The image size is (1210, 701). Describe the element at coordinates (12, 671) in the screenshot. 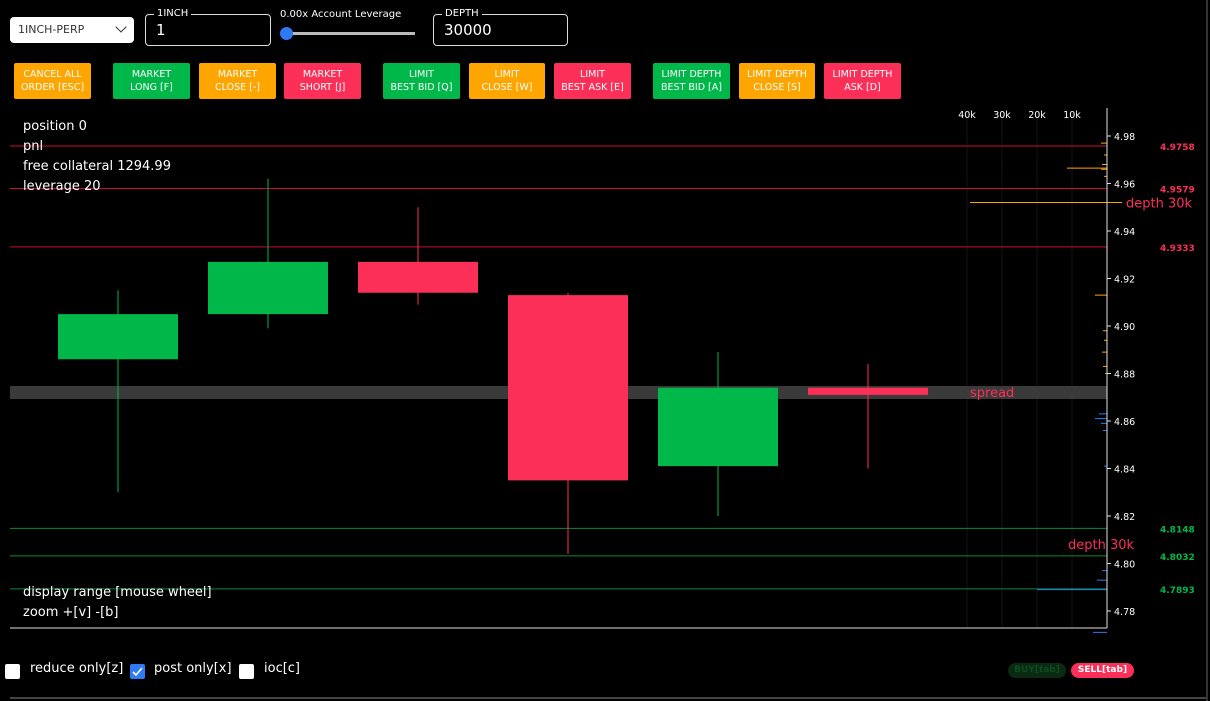

I see `reduce-only-checkbox` at that location.